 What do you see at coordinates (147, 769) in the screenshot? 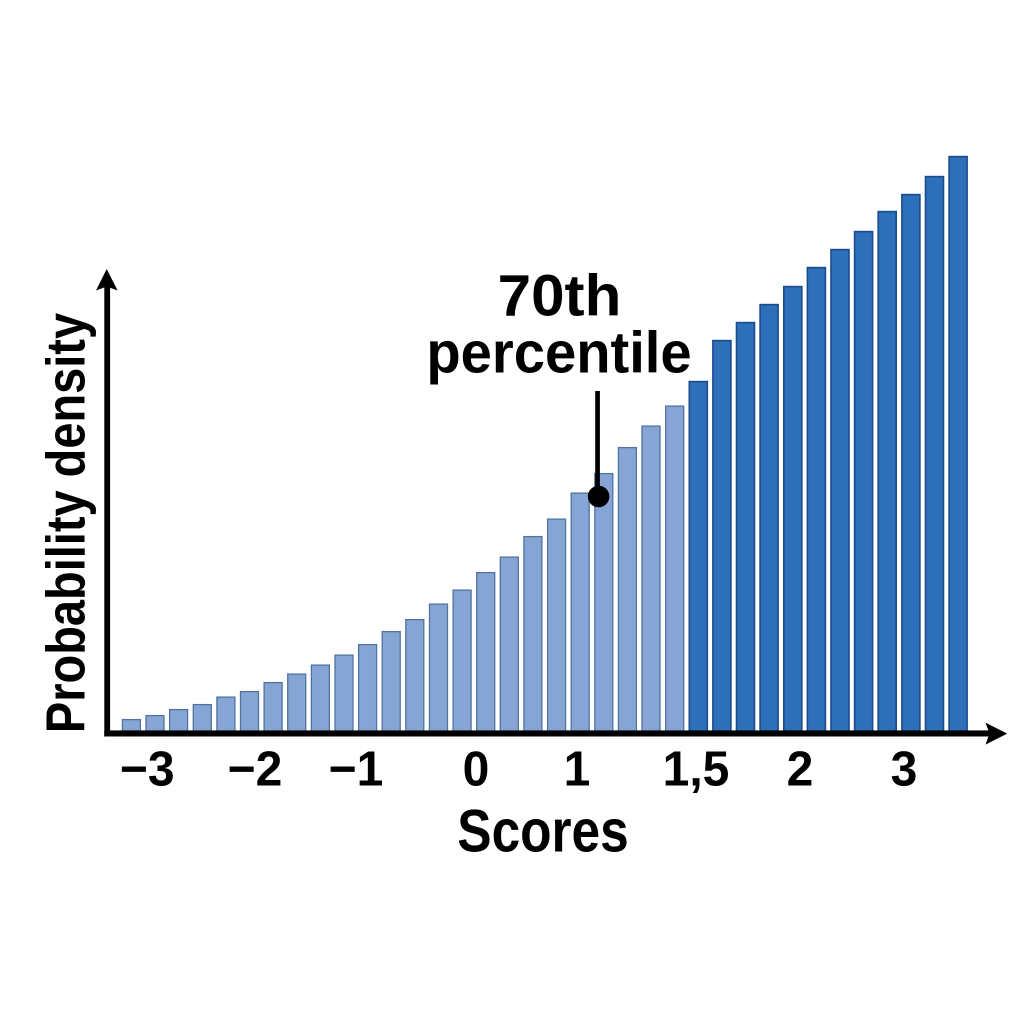
I see `svg-text: −3` at bounding box center [147, 769].